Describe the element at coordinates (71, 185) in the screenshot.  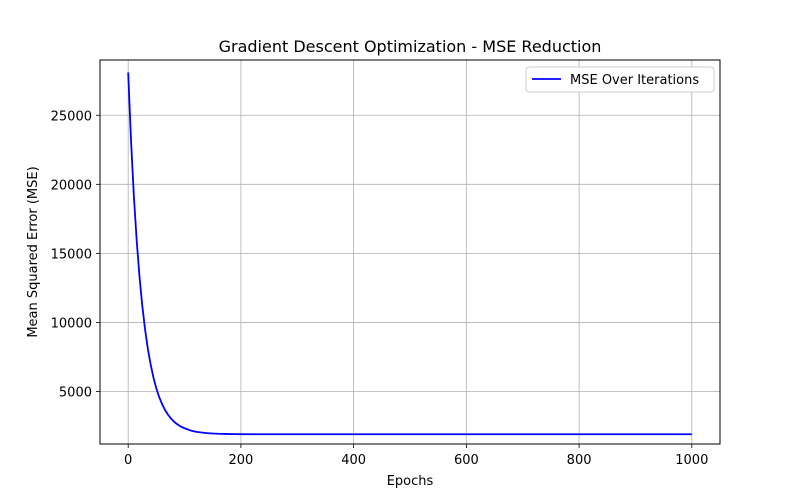
I see `y-tick-label: 20000` at that location.